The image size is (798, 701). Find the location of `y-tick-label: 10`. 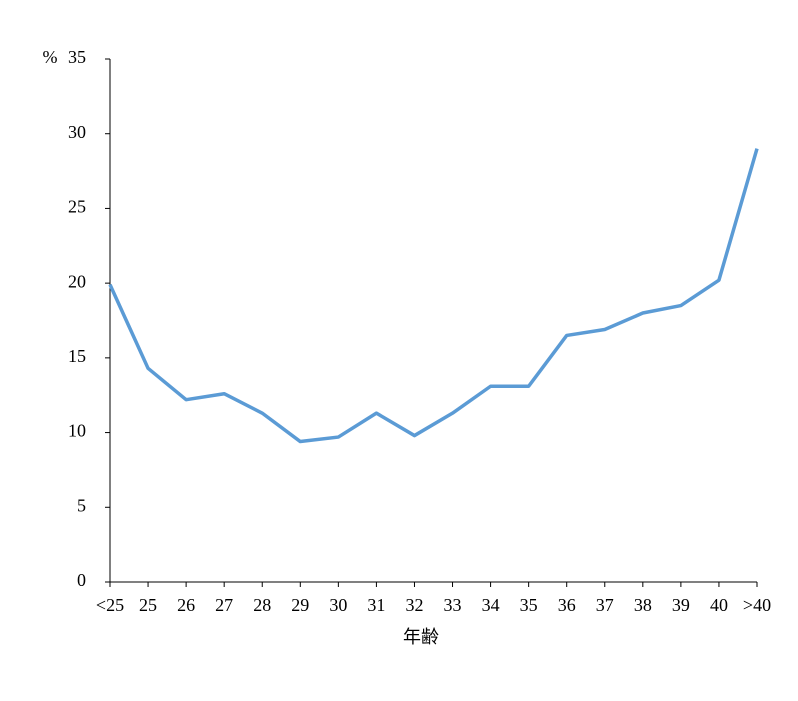

y-tick-label: 10 is located at coordinates (77, 431).